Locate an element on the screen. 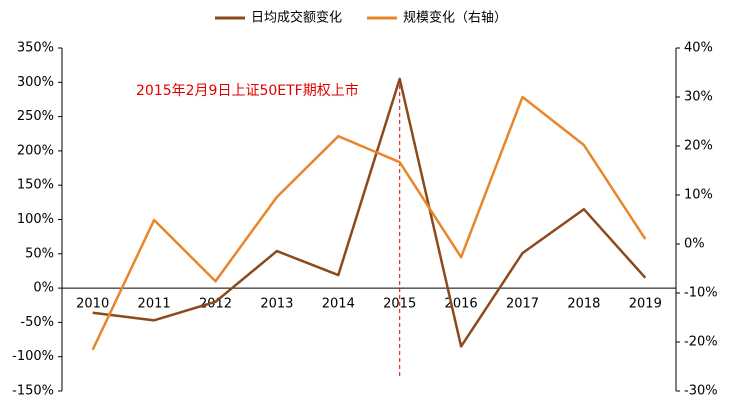 The image size is (732, 405). x-tick-label: 2013 is located at coordinates (276, 304).